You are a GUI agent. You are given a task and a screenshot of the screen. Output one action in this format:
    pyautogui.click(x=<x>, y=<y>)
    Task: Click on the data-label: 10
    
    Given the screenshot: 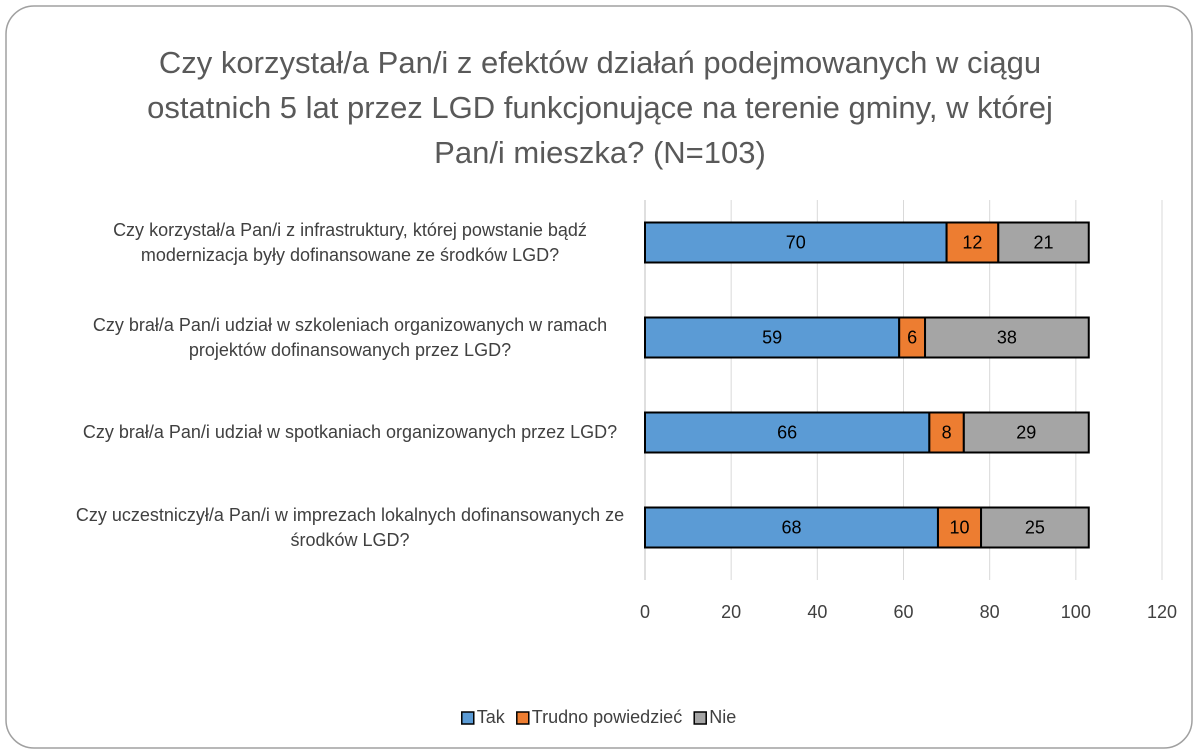 What is the action you would take?
    pyautogui.click(x=959, y=527)
    